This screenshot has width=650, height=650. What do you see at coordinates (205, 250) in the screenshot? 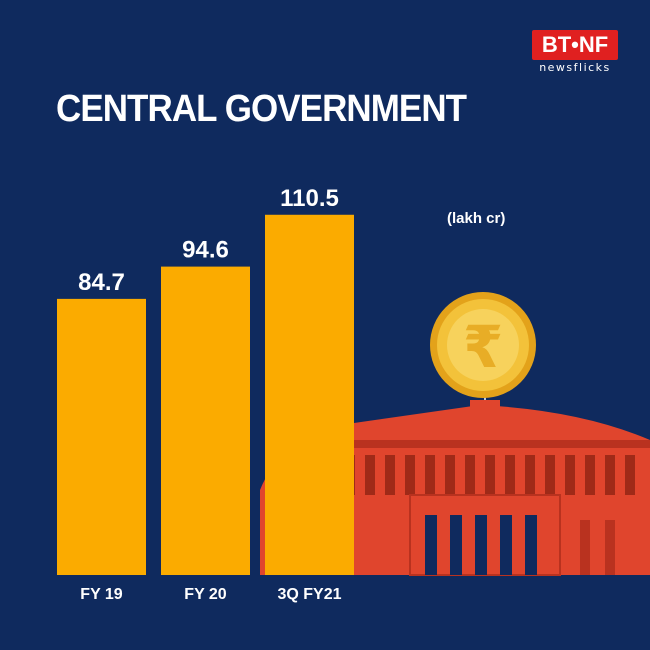
I see `bar-value-label: 94.6` at bounding box center [205, 250].